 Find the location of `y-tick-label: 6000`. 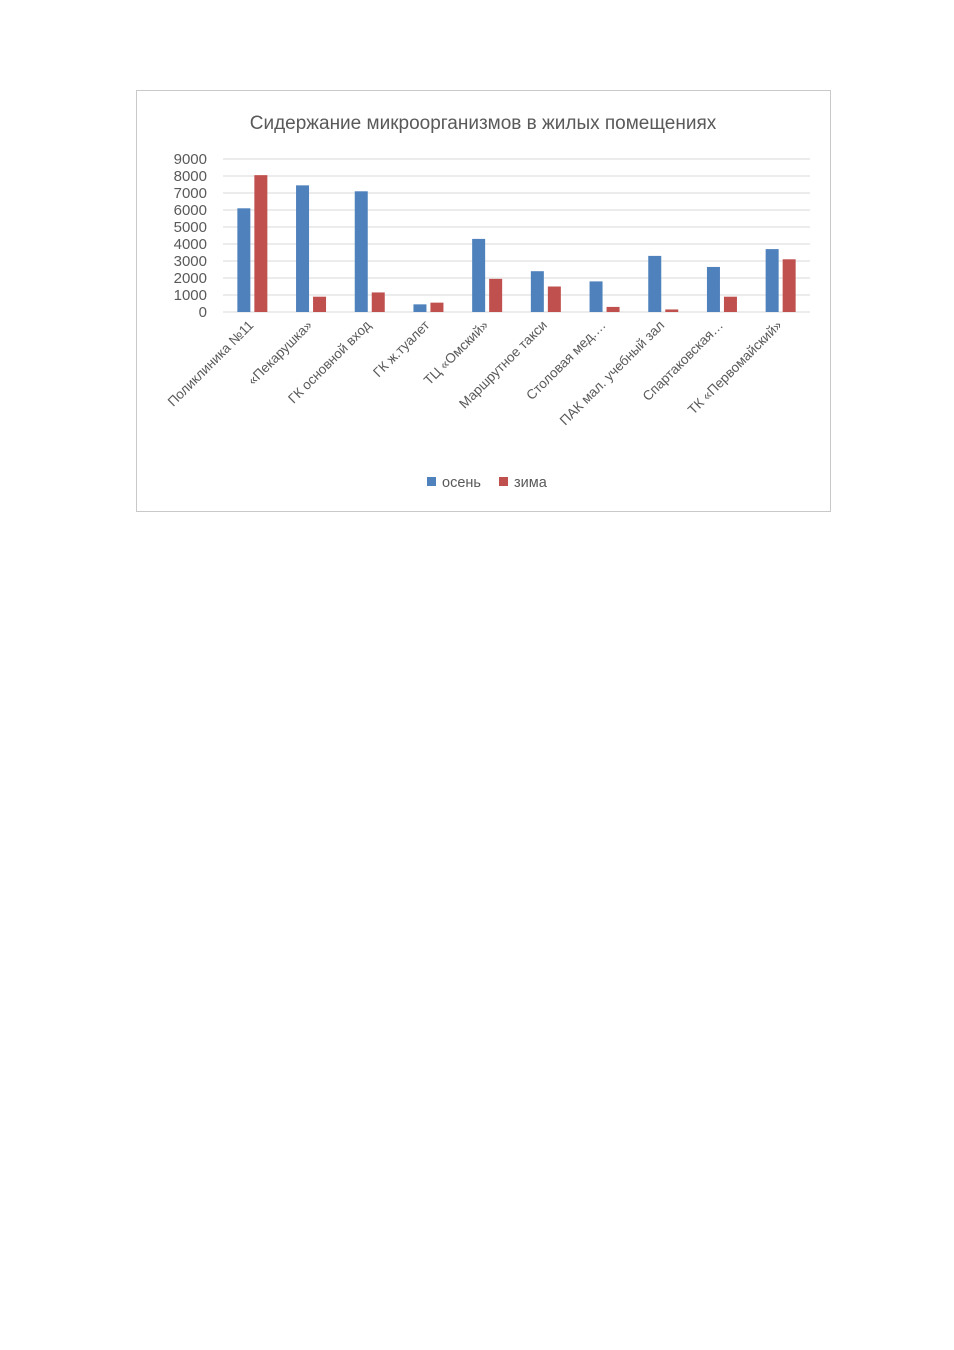

y-tick-label: 6000 is located at coordinates (190, 210).